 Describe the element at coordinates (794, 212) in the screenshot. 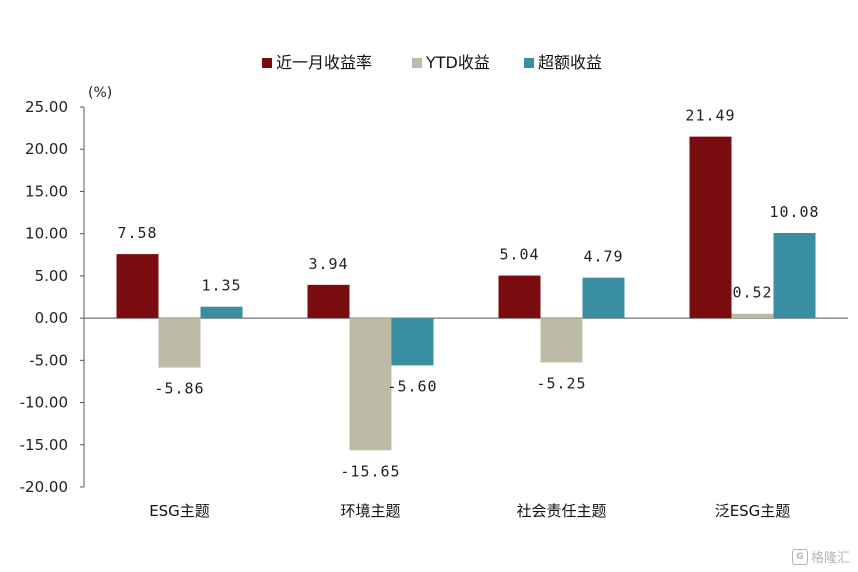

I see `data-label: 10.08` at that location.